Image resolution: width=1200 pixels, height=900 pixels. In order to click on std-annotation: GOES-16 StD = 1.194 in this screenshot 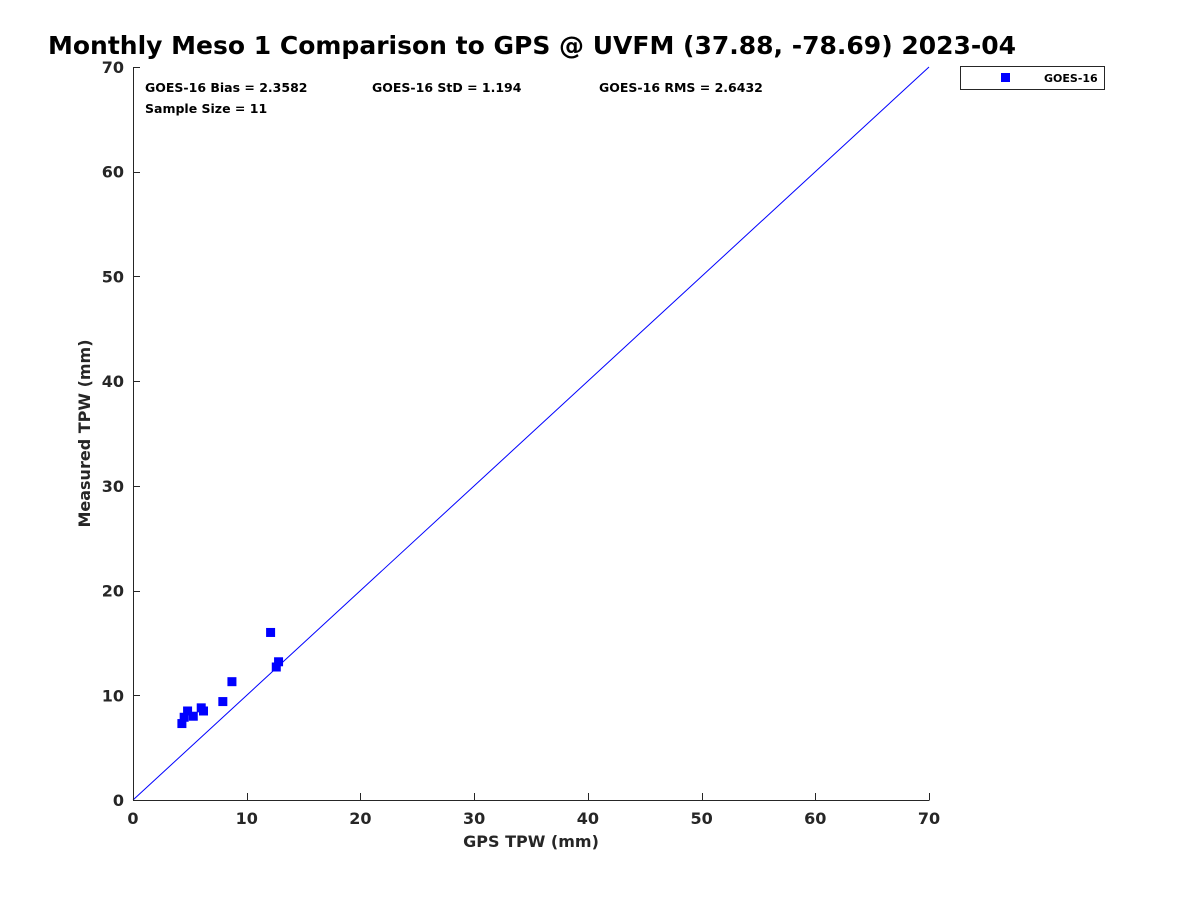, I will do `click(447, 87)`.